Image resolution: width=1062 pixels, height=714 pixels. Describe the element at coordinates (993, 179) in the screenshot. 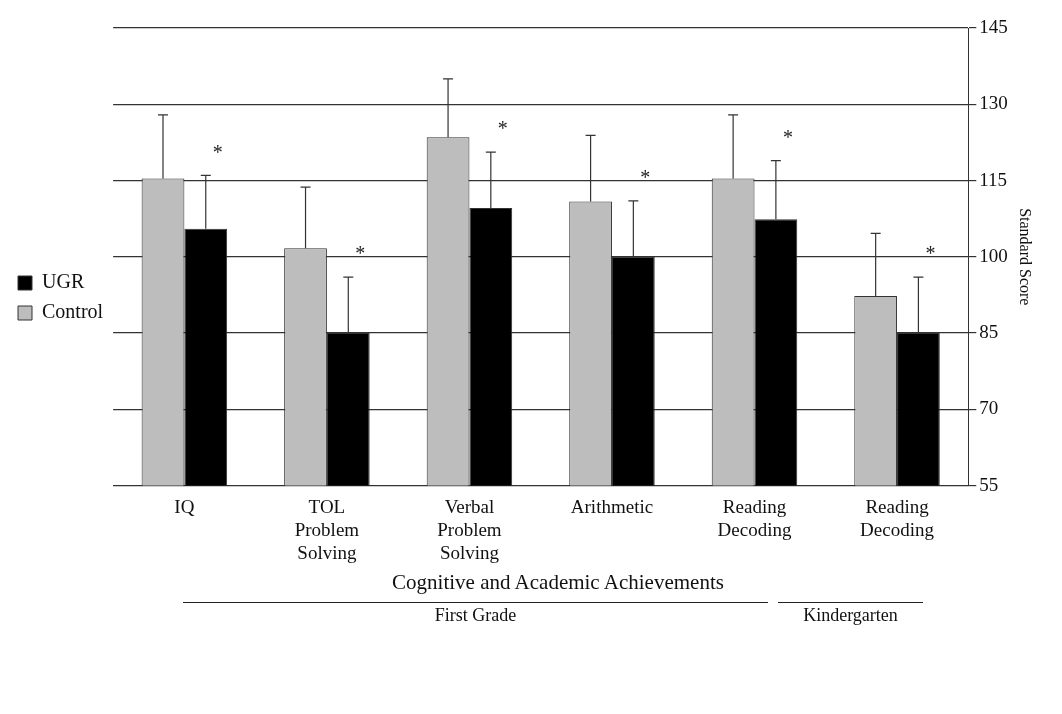

I see `y-tick-label: 115` at that location.